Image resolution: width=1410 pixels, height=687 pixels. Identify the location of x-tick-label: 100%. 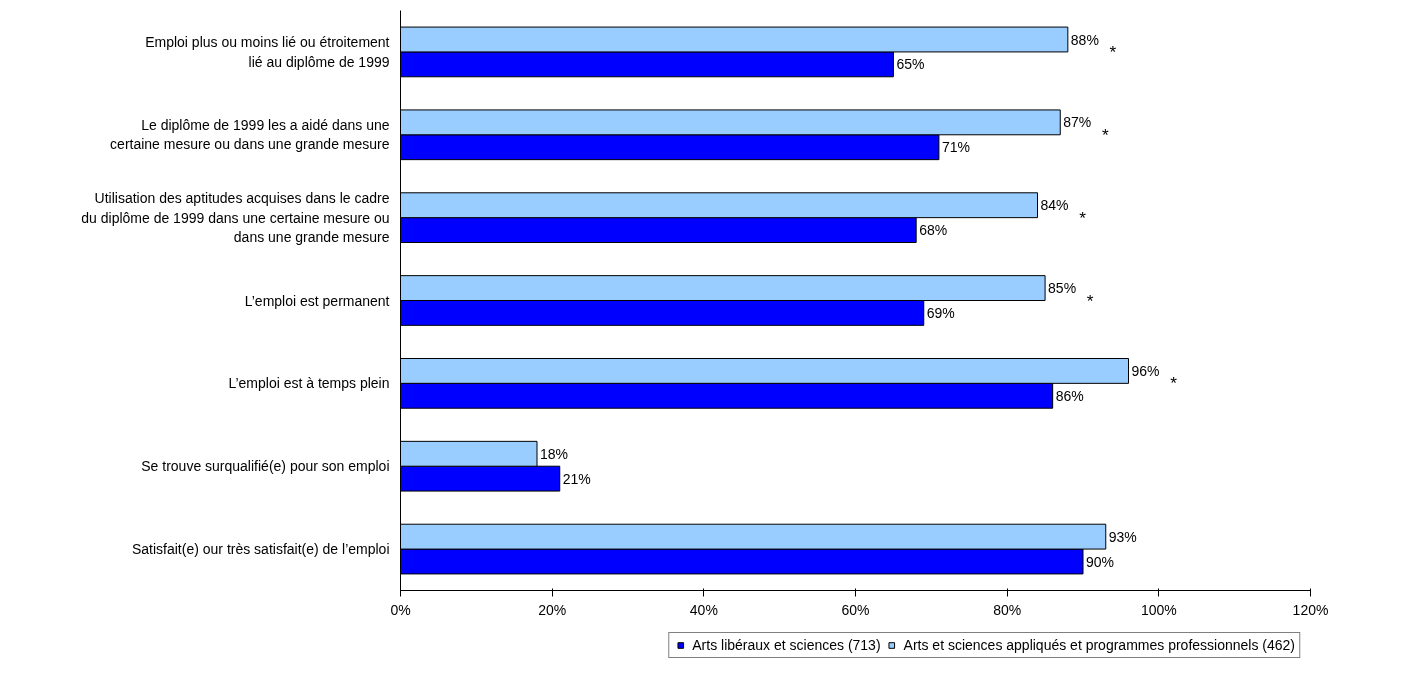
(1158, 609).